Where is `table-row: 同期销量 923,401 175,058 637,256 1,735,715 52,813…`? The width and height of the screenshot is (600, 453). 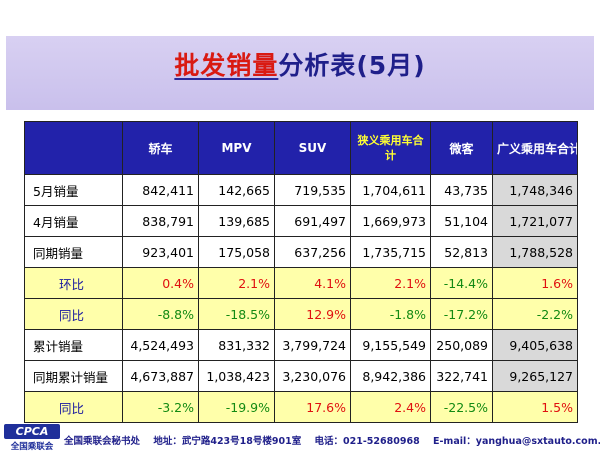 table-row: 同期销量 923,401 175,058 637,256 1,735,715 52,813… is located at coordinates (301, 252).